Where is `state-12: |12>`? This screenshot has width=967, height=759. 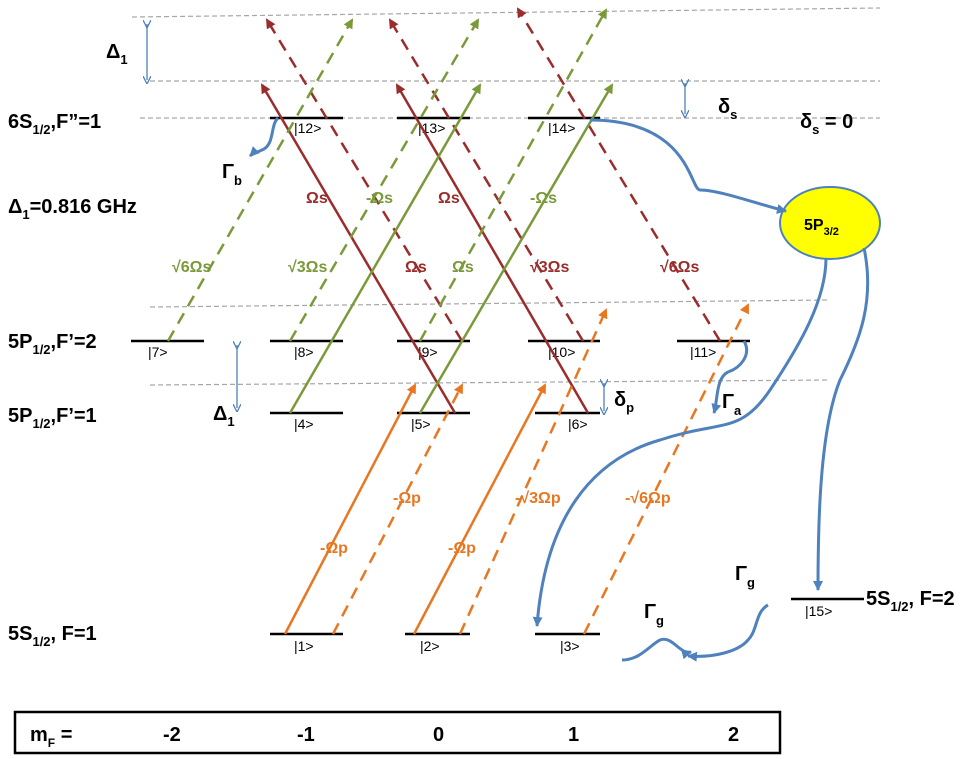 state-12: |12> is located at coordinates (307, 128).